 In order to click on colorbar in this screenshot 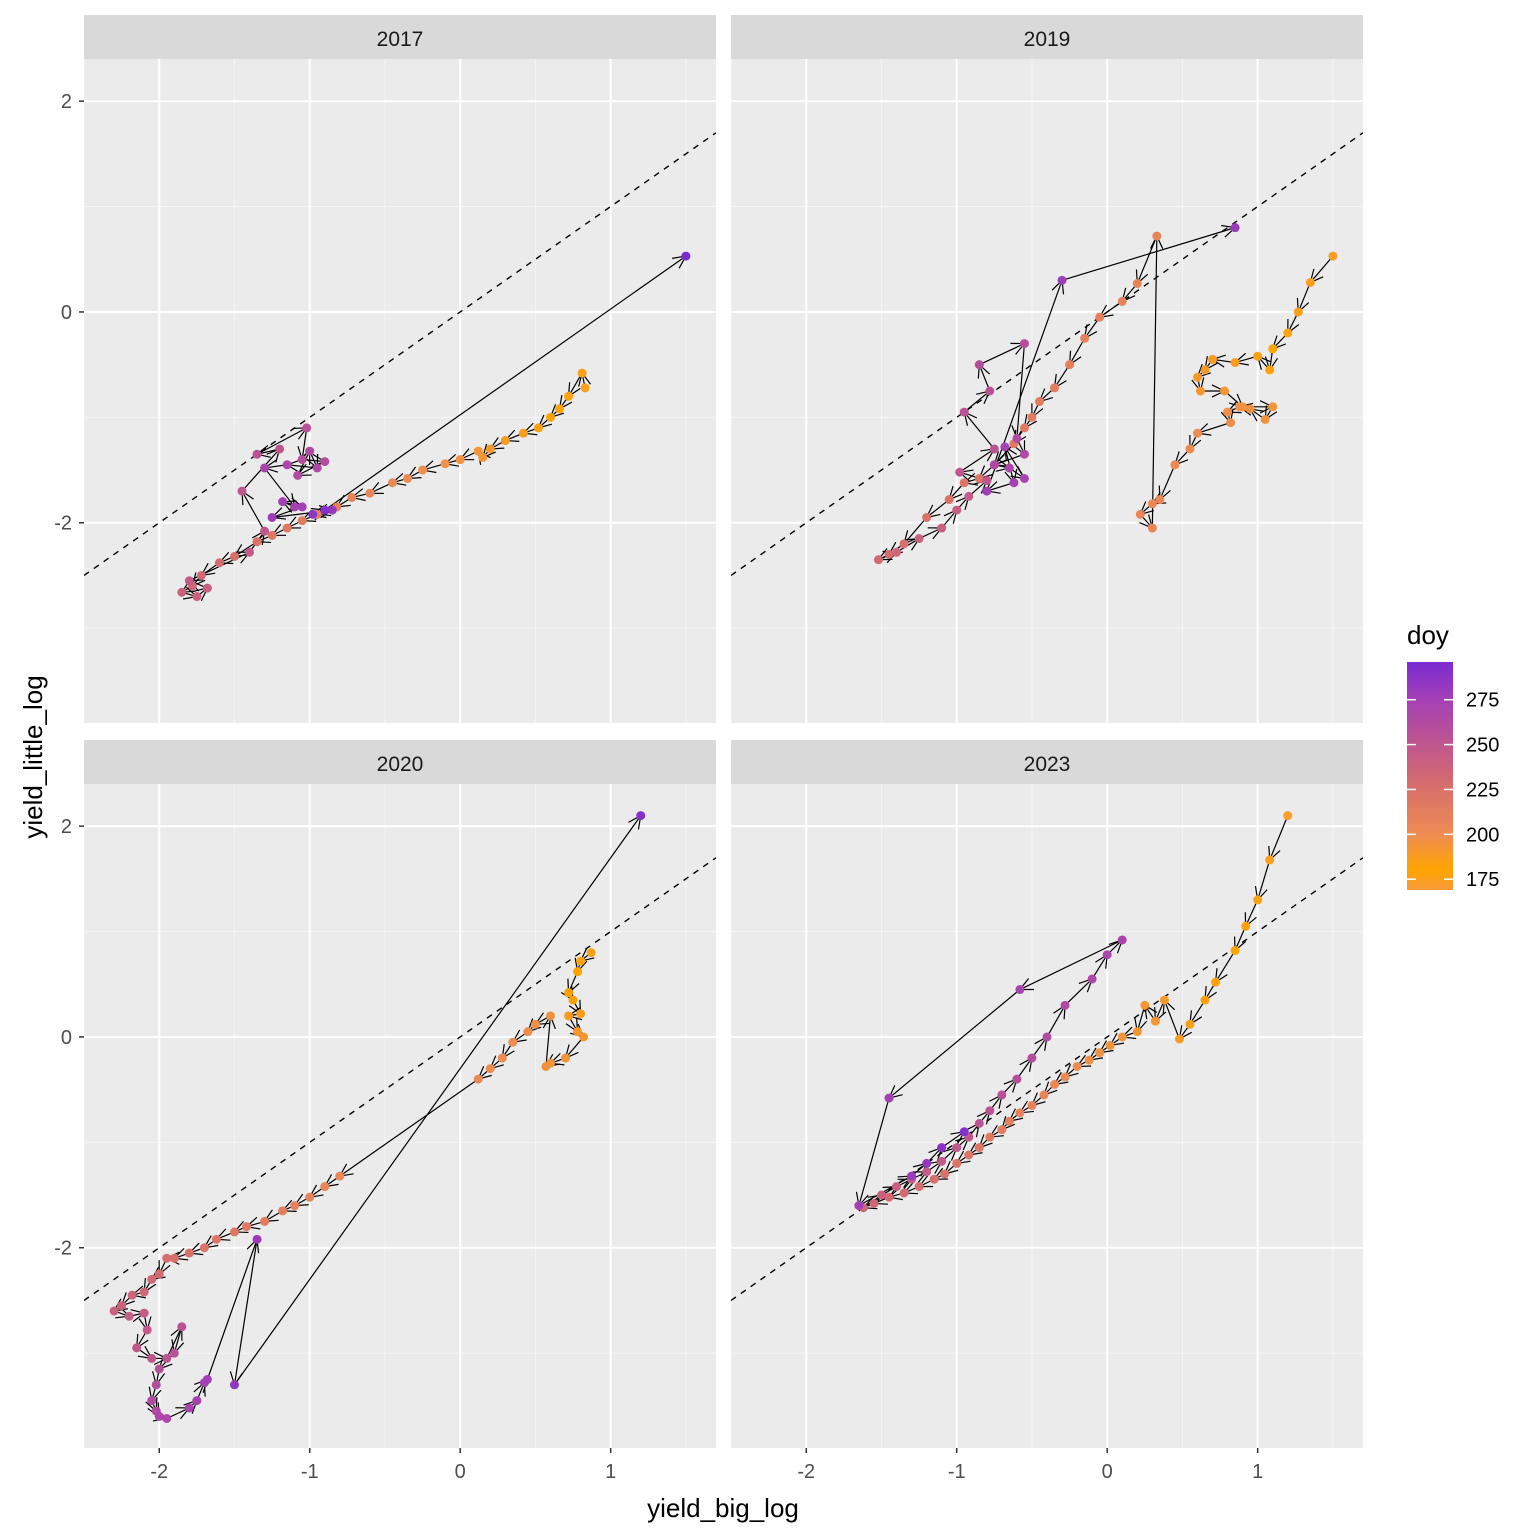, I will do `click(1430, 776)`.